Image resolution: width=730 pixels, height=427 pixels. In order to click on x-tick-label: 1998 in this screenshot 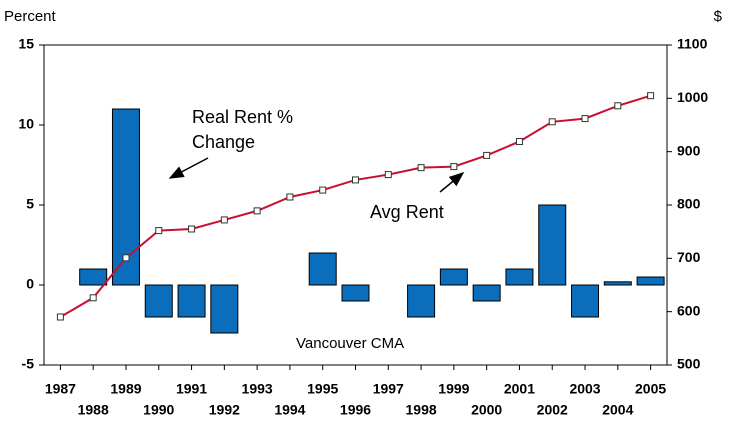, I will do `click(421, 410)`.